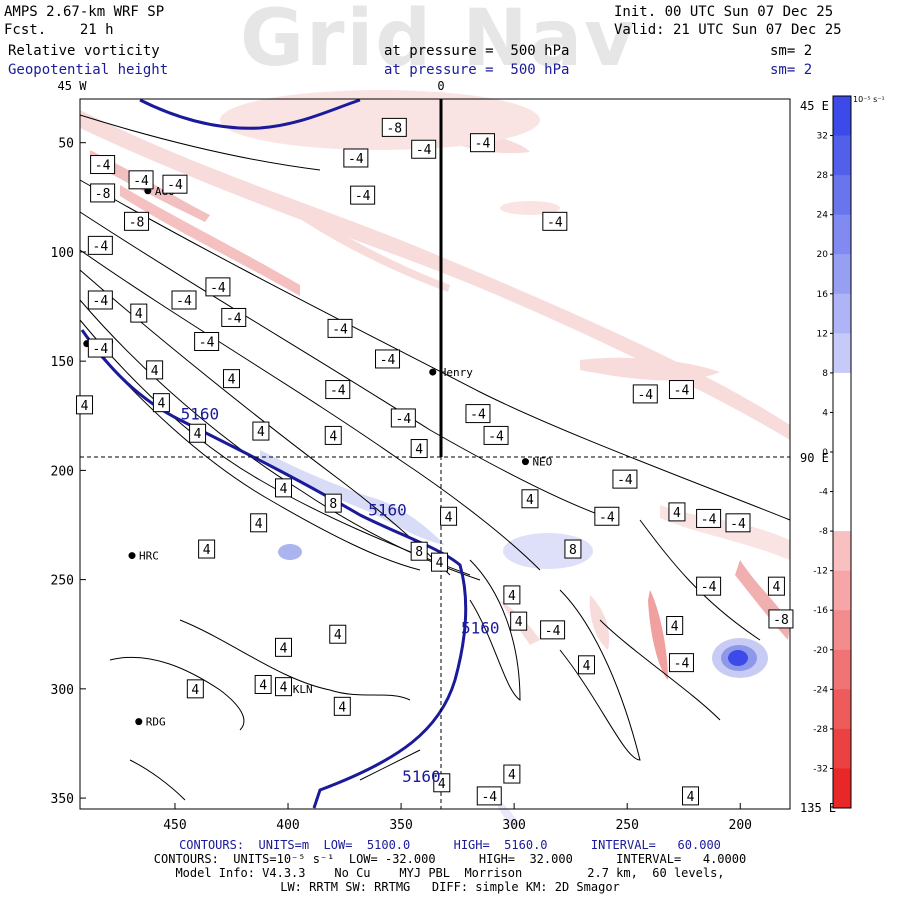  Describe the element at coordinates (822, 334) in the screenshot. I see `colorbar-tick-label: 12` at that location.